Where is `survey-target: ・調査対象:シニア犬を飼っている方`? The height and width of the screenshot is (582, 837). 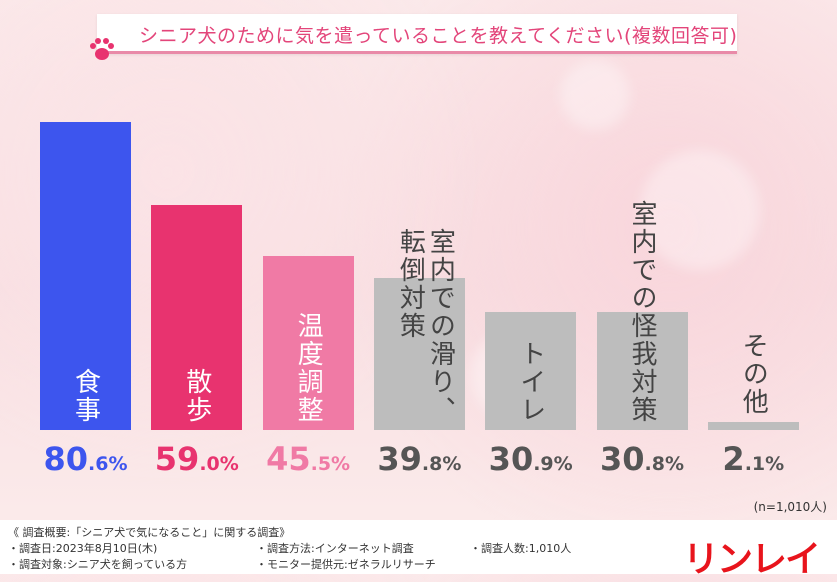
survey-target: ・調査対象:シニア犬を飼っている方 is located at coordinates (98, 564).